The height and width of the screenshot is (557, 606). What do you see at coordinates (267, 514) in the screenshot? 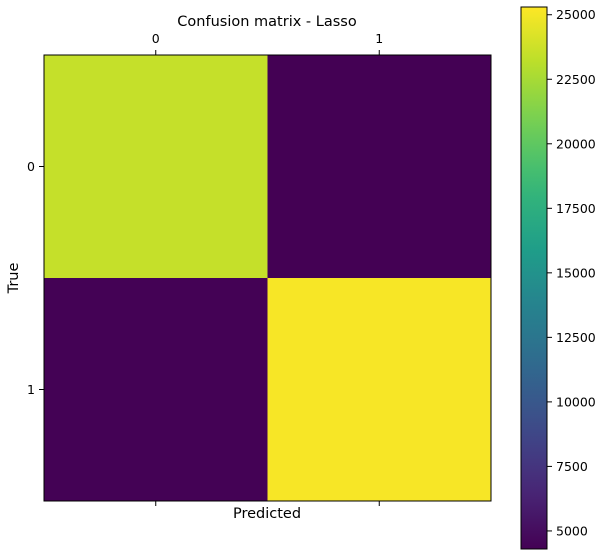
I see `x-axis-label: Predicted` at bounding box center [267, 514].